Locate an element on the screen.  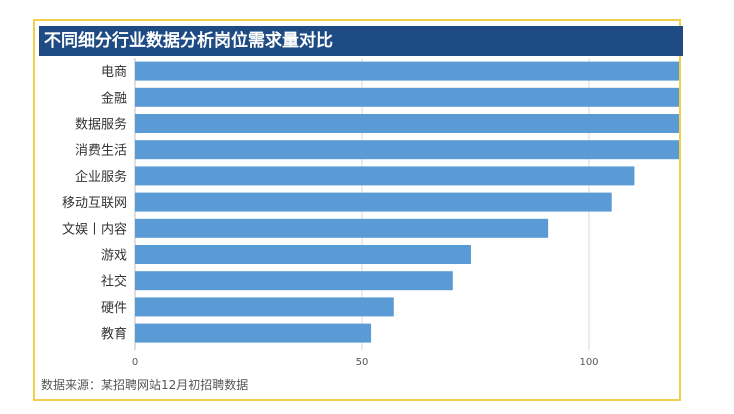
category-label: 教育 is located at coordinates (114, 334).